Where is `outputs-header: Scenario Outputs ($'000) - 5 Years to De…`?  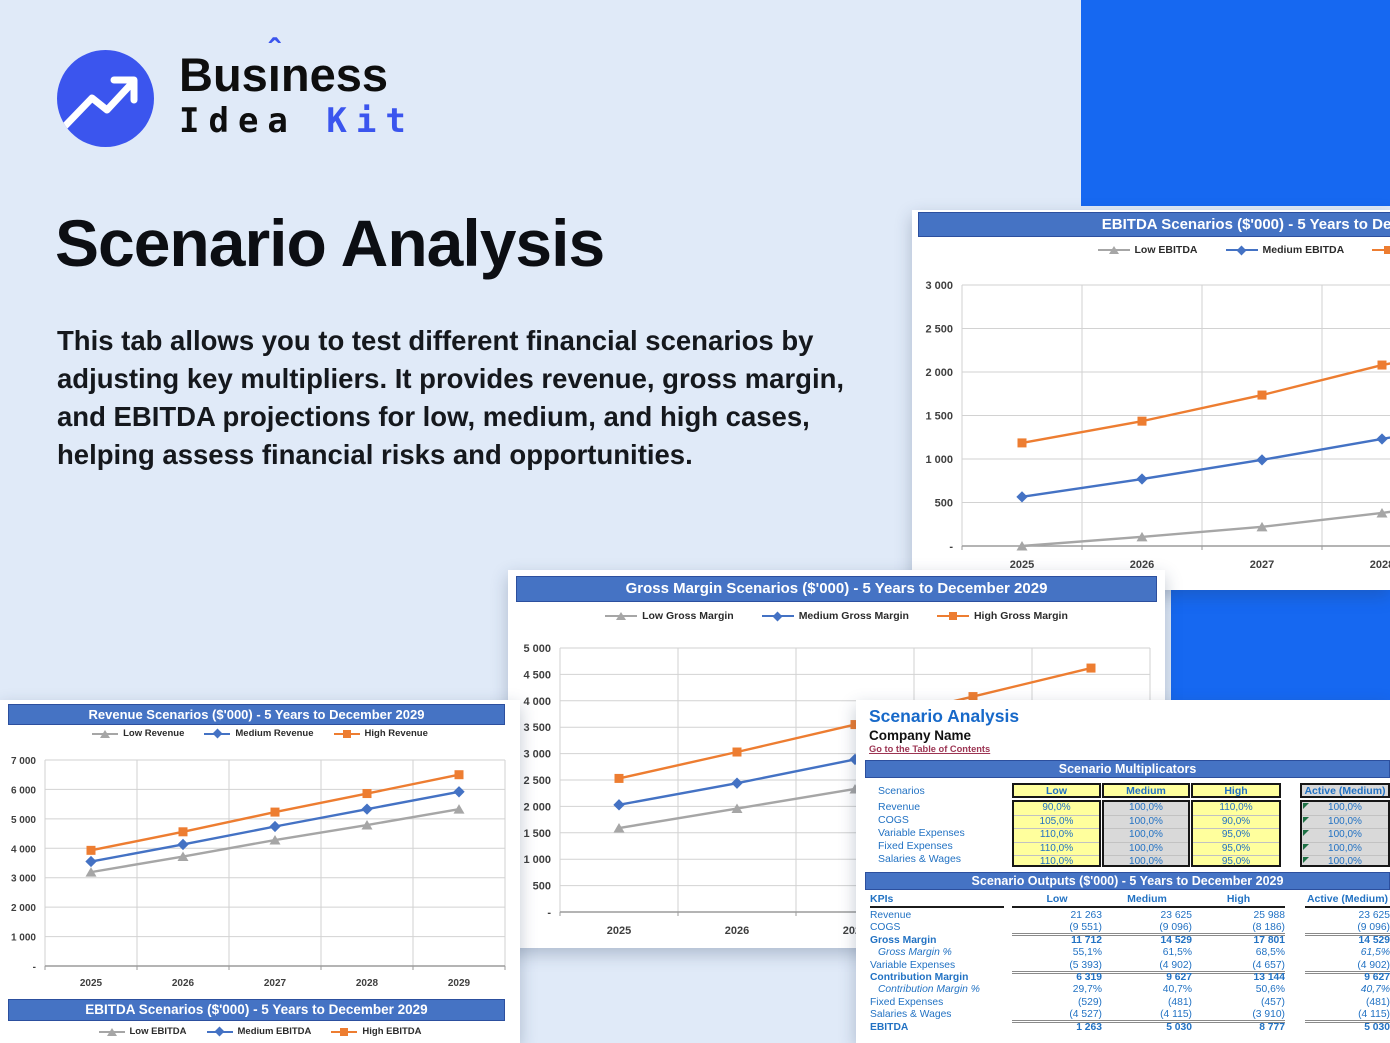 outputs-header: Scenario Outputs ($'000) - 5 Years to De… is located at coordinates (1127, 881).